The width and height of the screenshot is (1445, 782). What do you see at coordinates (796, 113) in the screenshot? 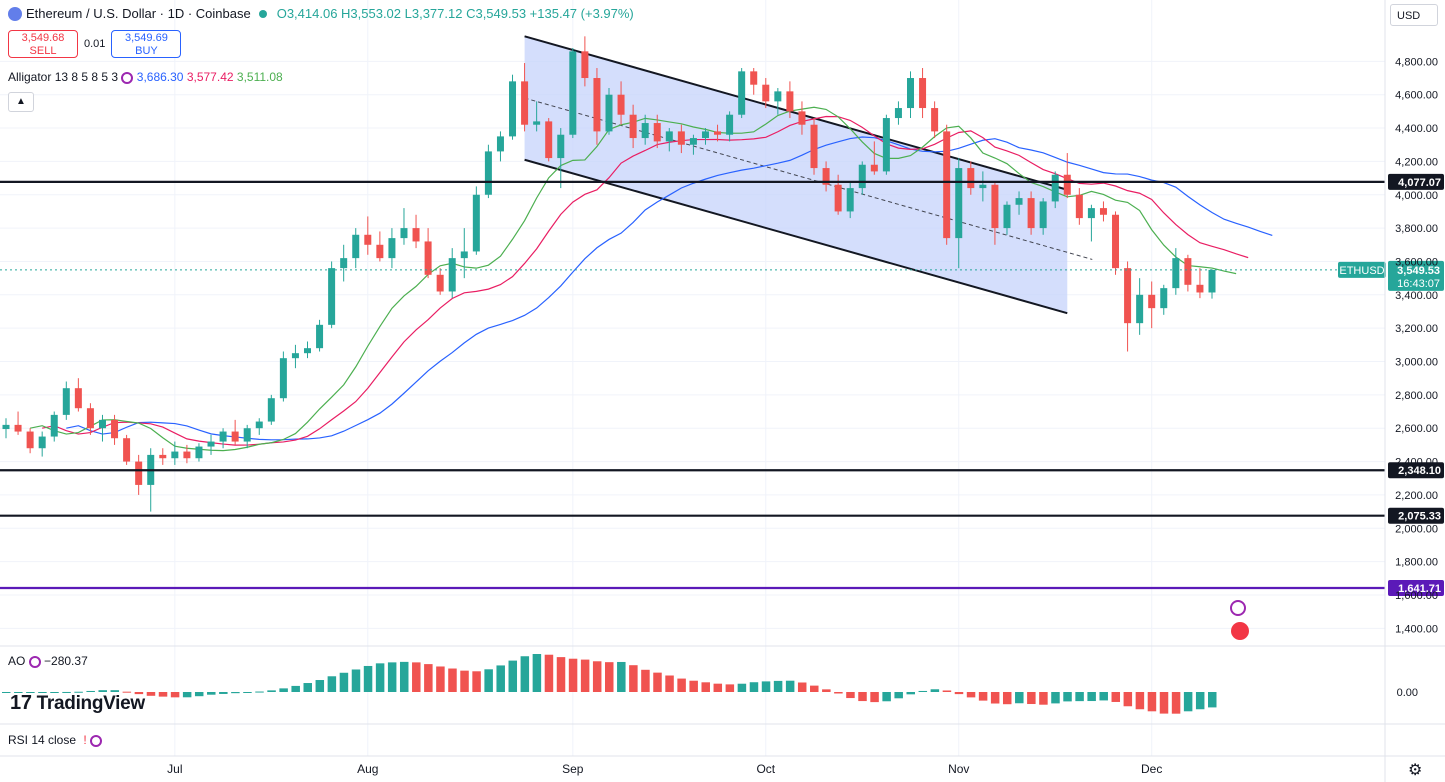
I see `channel-upper-line` at bounding box center [796, 113].